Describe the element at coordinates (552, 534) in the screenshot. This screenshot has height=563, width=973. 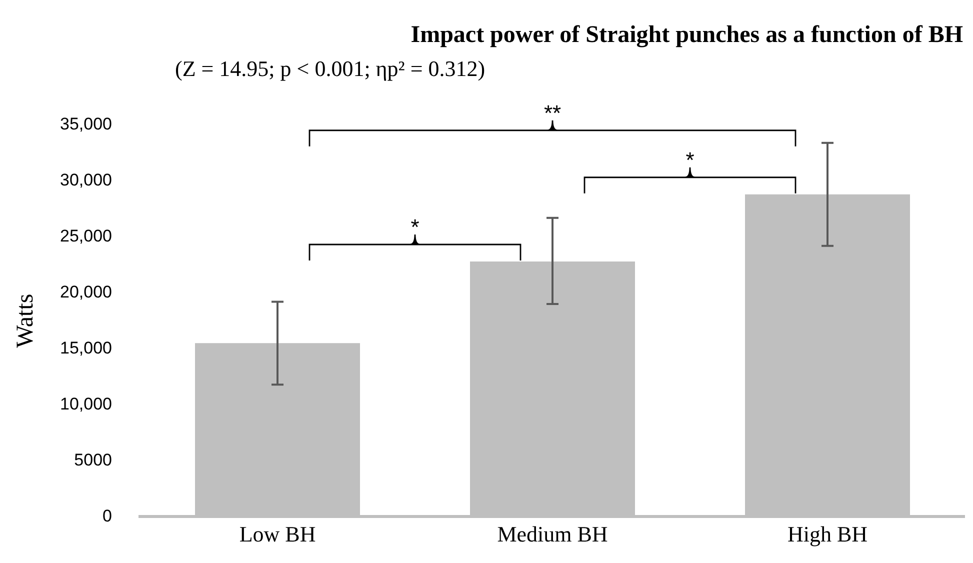
I see `x-tick-label: Medium BH` at that location.